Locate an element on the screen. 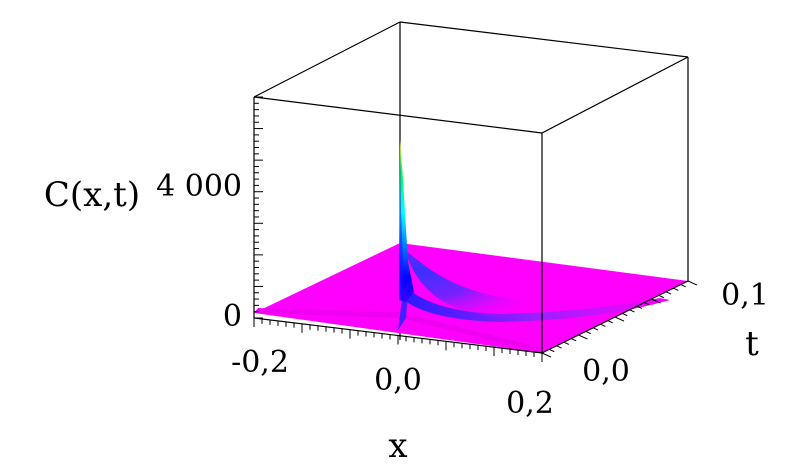 This screenshot has width=794, height=475. surface-bowl is located at coordinates (482, 285).